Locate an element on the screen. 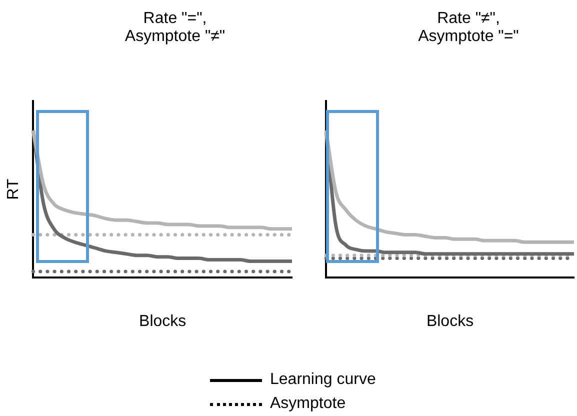 The width and height of the screenshot is (577, 416). text: Asymptote is located at coordinates (308, 404).